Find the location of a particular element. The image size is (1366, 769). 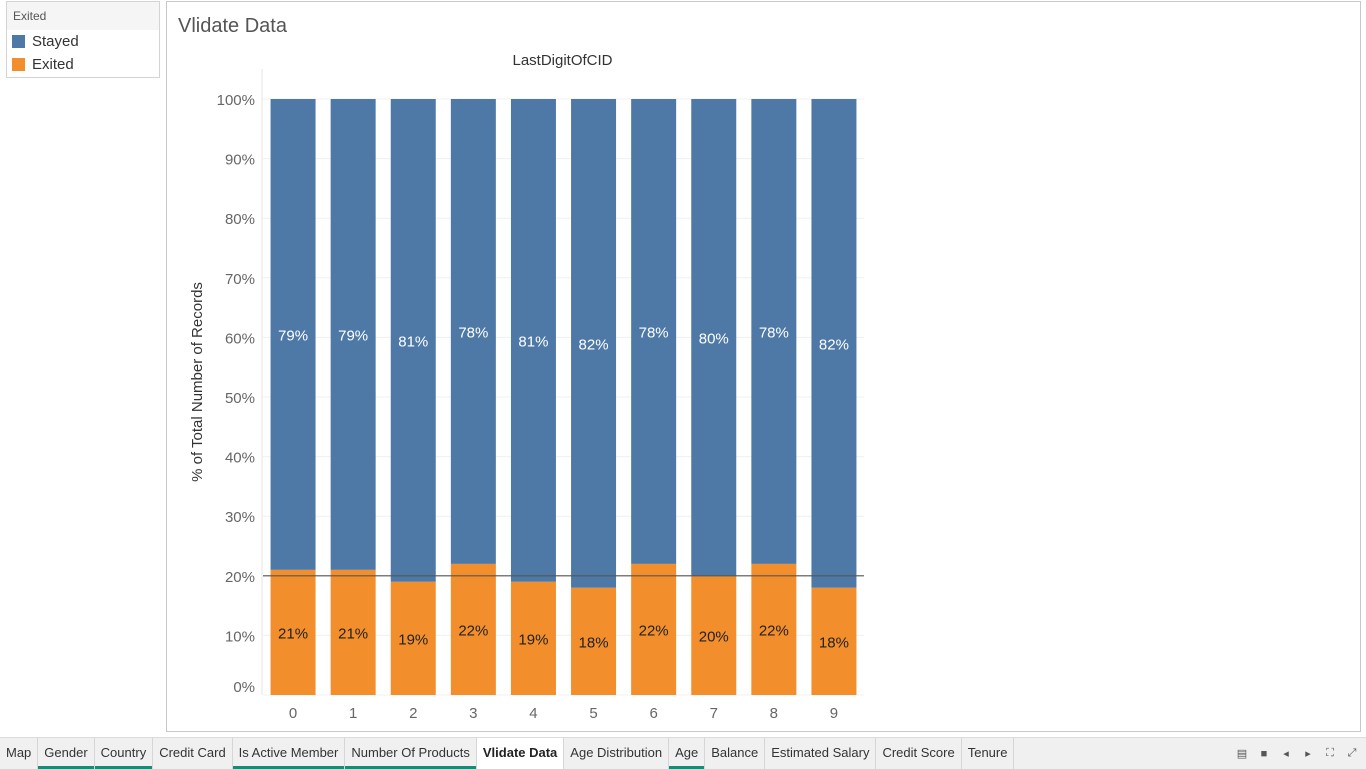

fullscreen-icon: ⤢ is located at coordinates (1352, 753).